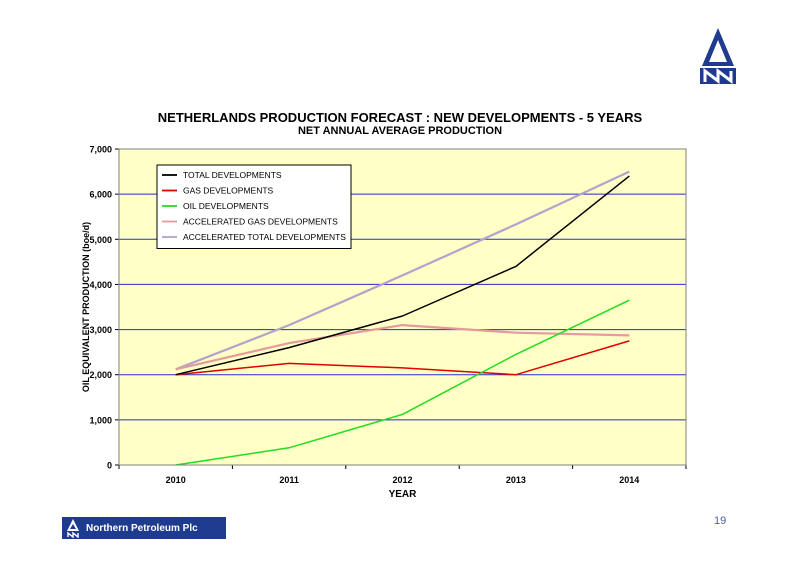  I want to click on northern-petroleum-logo-icon, so click(718, 56).